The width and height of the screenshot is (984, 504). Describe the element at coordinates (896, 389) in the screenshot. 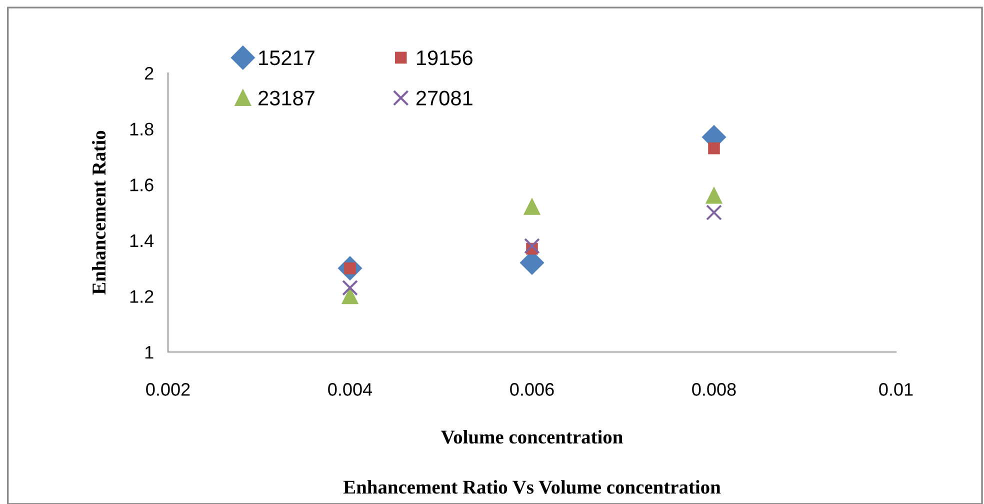

I see `x-tick-label: 0.01` at that location.